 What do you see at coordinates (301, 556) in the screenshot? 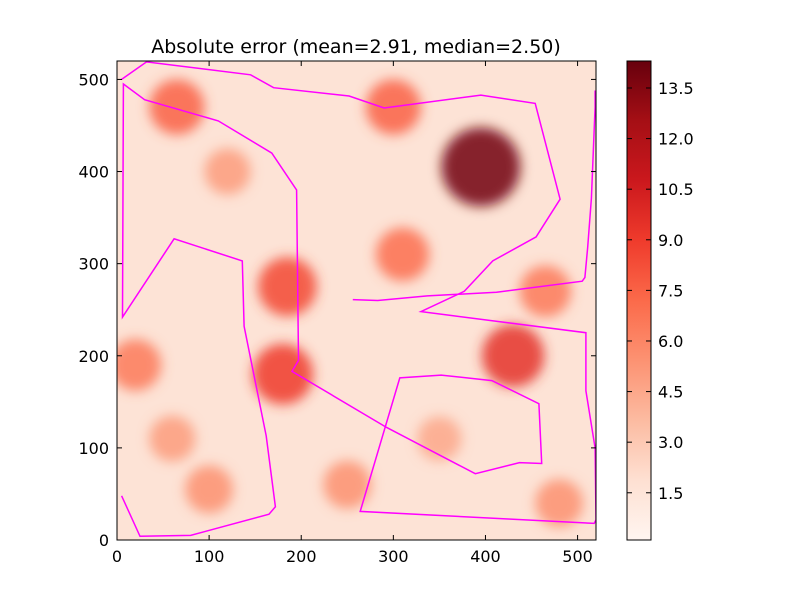
I see `x-tick-label: 200` at bounding box center [301, 556].